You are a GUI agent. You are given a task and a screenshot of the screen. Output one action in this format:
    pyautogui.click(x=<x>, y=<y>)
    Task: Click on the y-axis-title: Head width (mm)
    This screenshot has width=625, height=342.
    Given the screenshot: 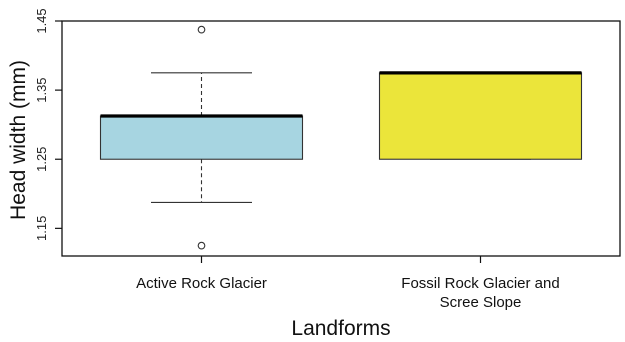 What is the action you would take?
    pyautogui.click(x=18, y=140)
    